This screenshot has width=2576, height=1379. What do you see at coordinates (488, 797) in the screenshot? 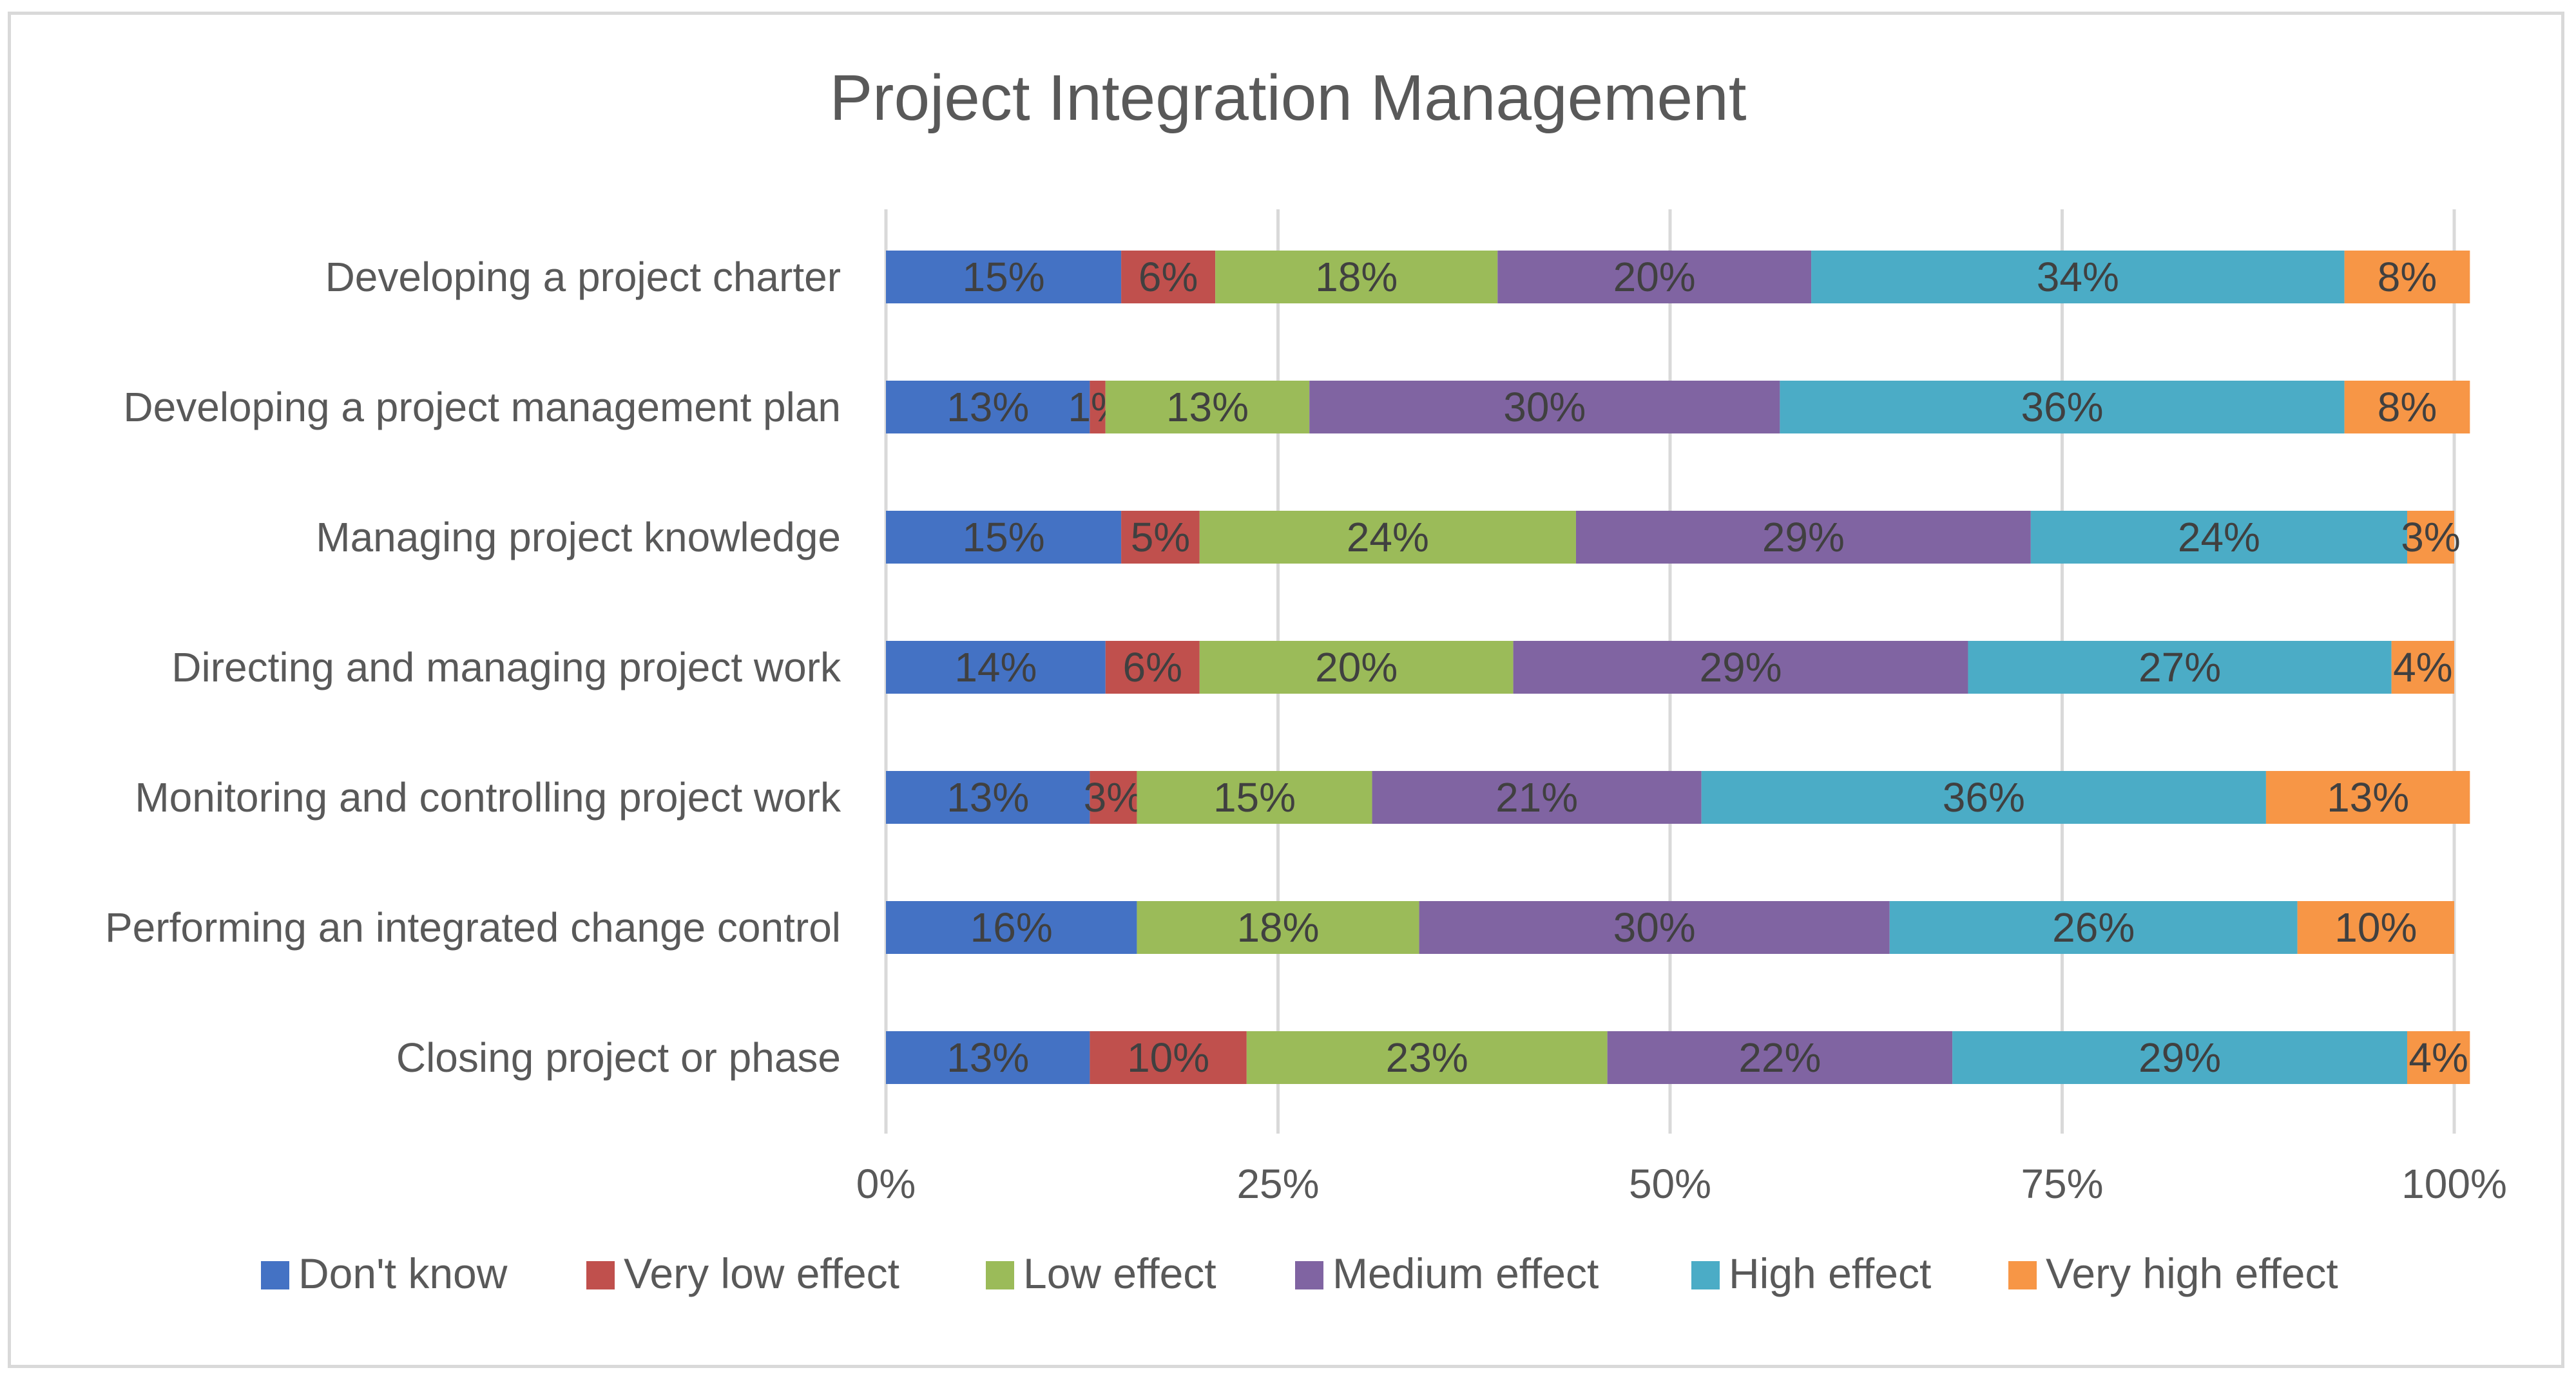
I see `category-label: Monitoring and controlling project work` at bounding box center [488, 797].